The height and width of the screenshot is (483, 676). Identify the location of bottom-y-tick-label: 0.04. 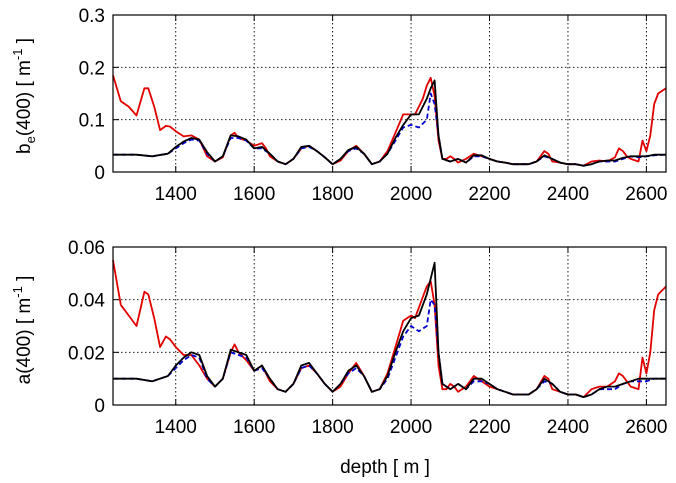
(86, 301).